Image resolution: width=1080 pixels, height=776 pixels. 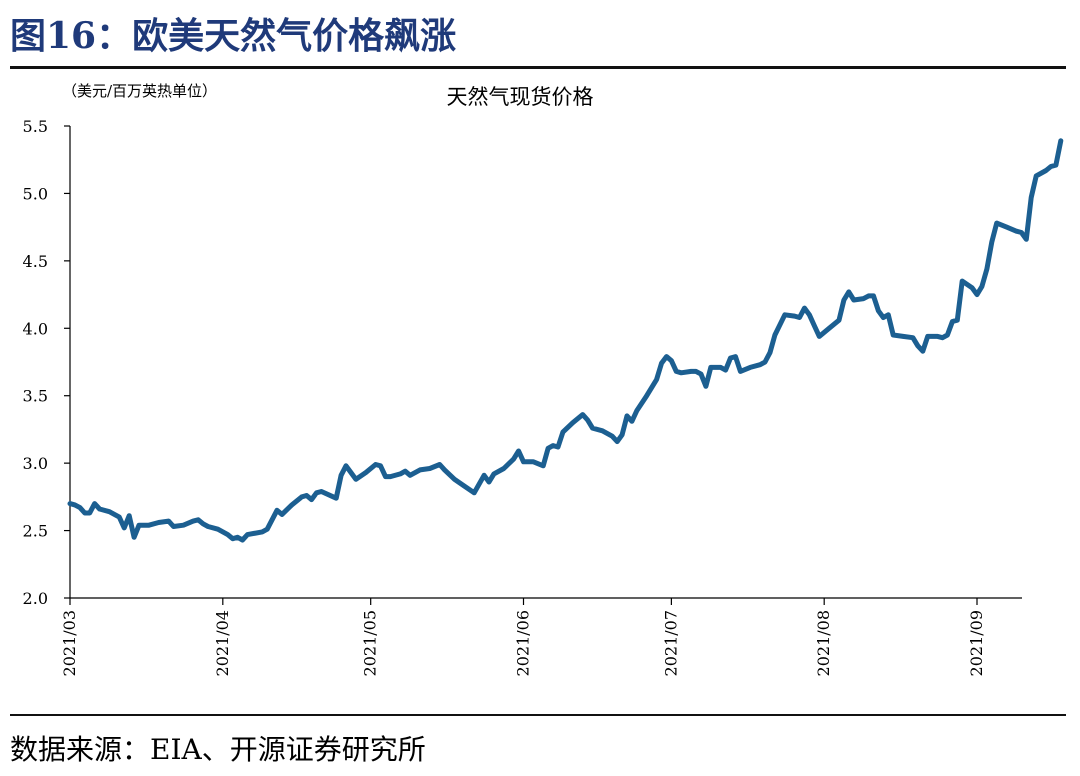 I want to click on title-rule, so click(x=538, y=67).